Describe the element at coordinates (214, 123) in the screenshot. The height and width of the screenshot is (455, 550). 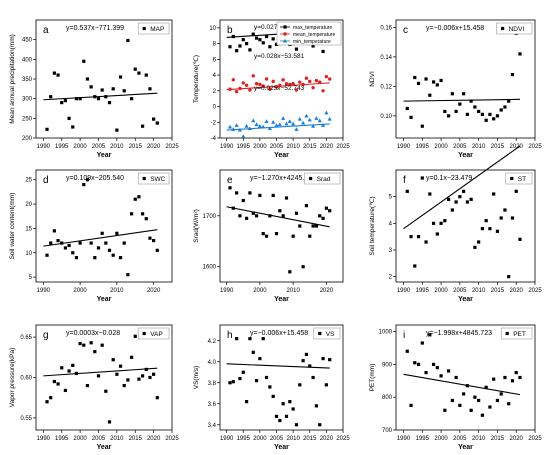
I see `y-tick-label: -2` at that location.